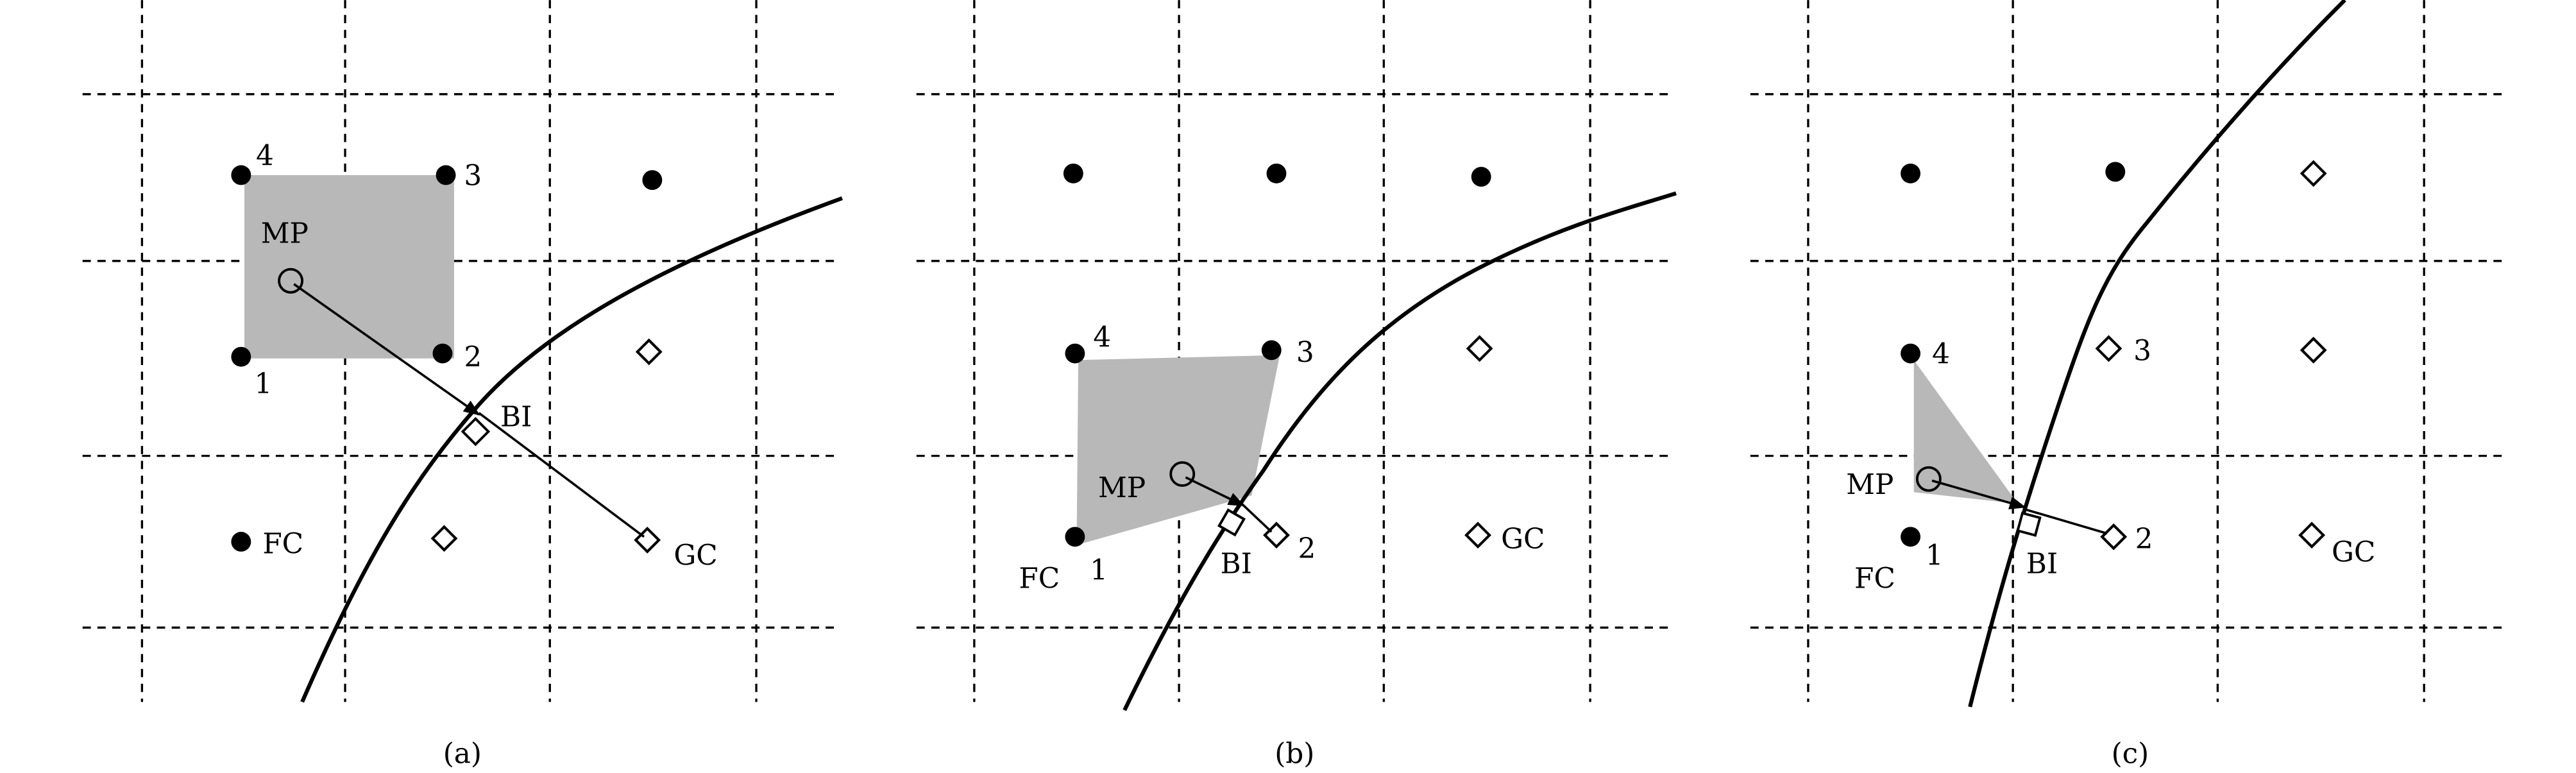  I want to click on caption-a: (a), so click(462, 754).